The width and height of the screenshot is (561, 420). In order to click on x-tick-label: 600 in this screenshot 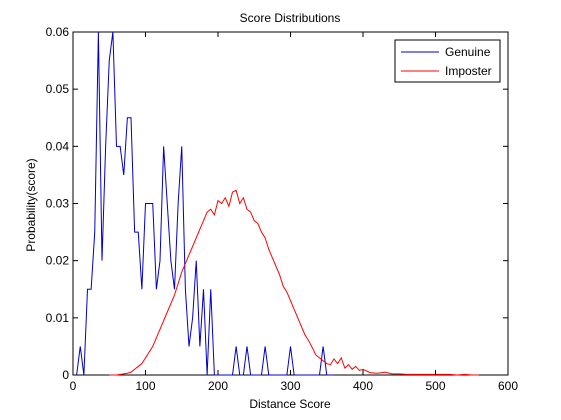, I will do `click(508, 386)`.